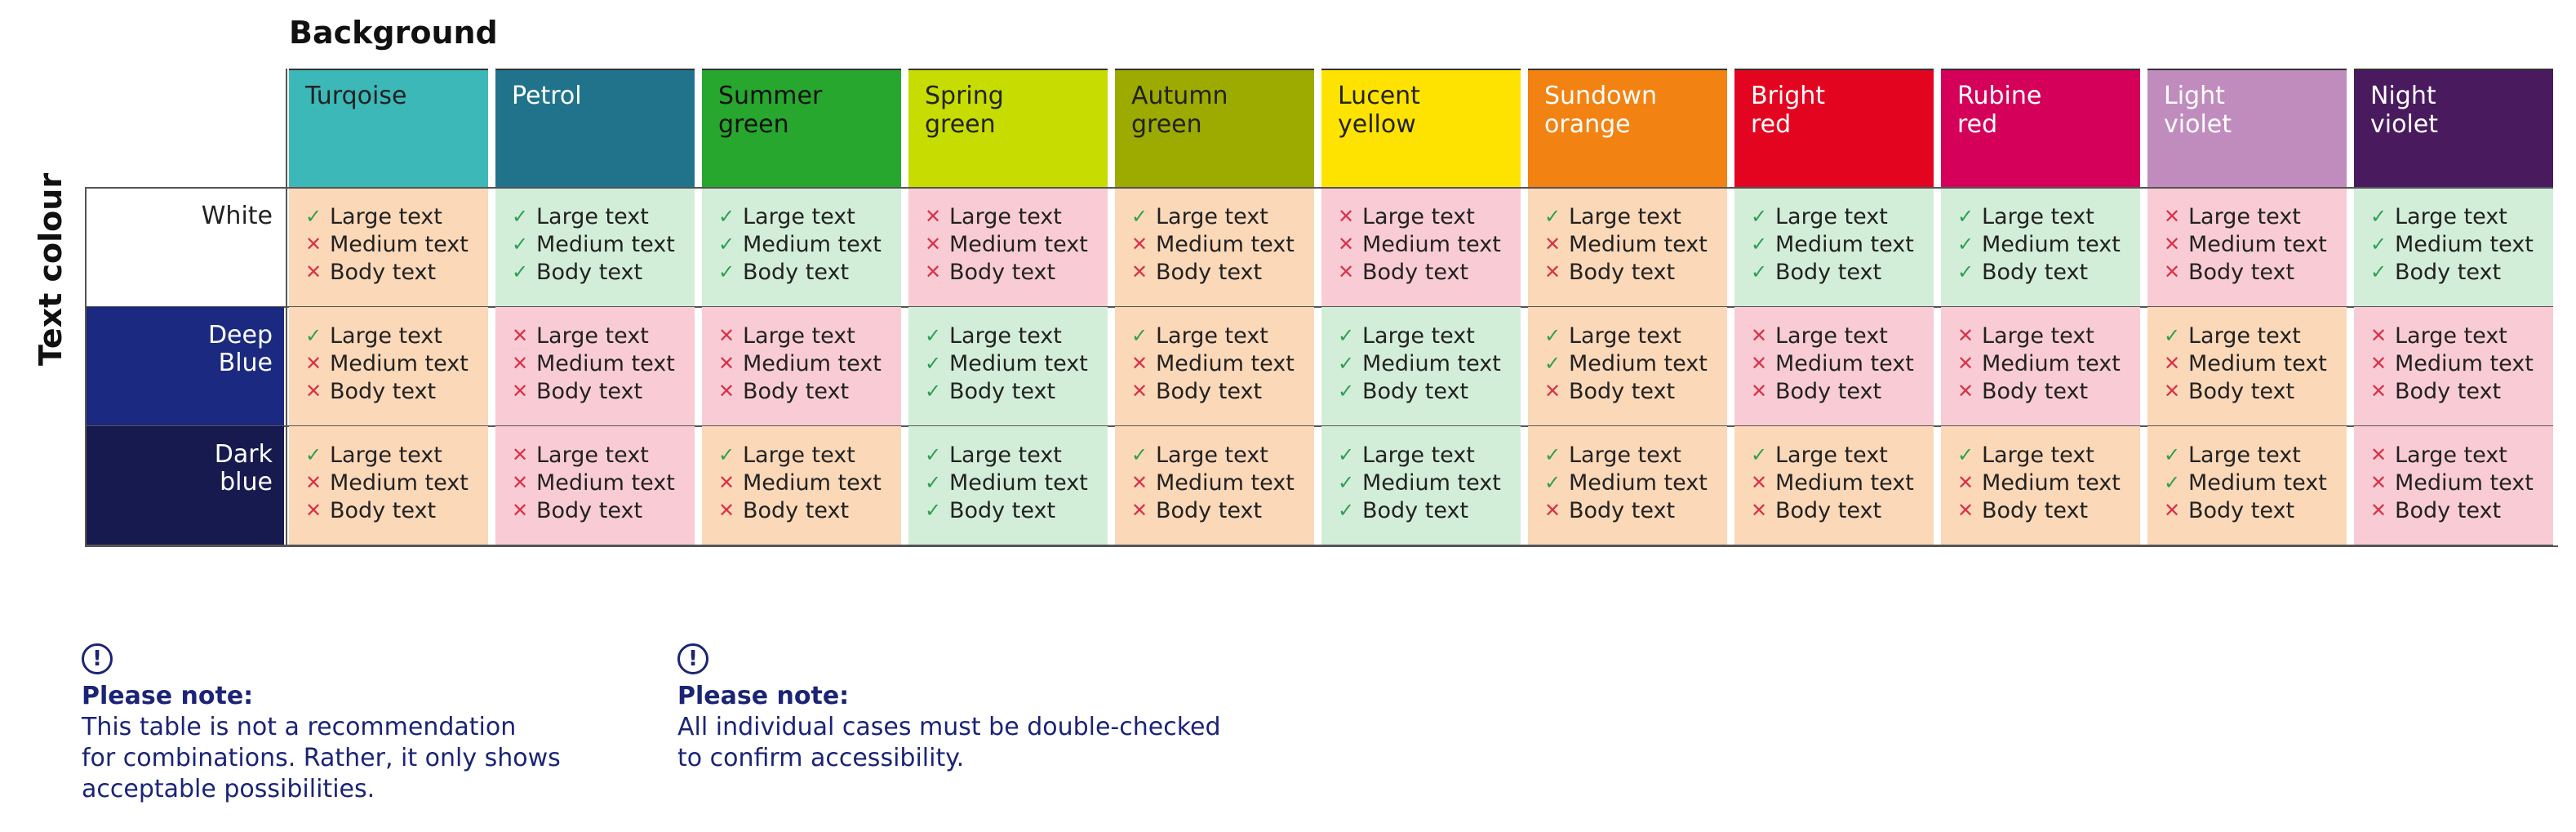 Image resolution: width=2576 pixels, height=832 pixels. What do you see at coordinates (547, 96) in the screenshot?
I see `background-name: Petrol` at bounding box center [547, 96].